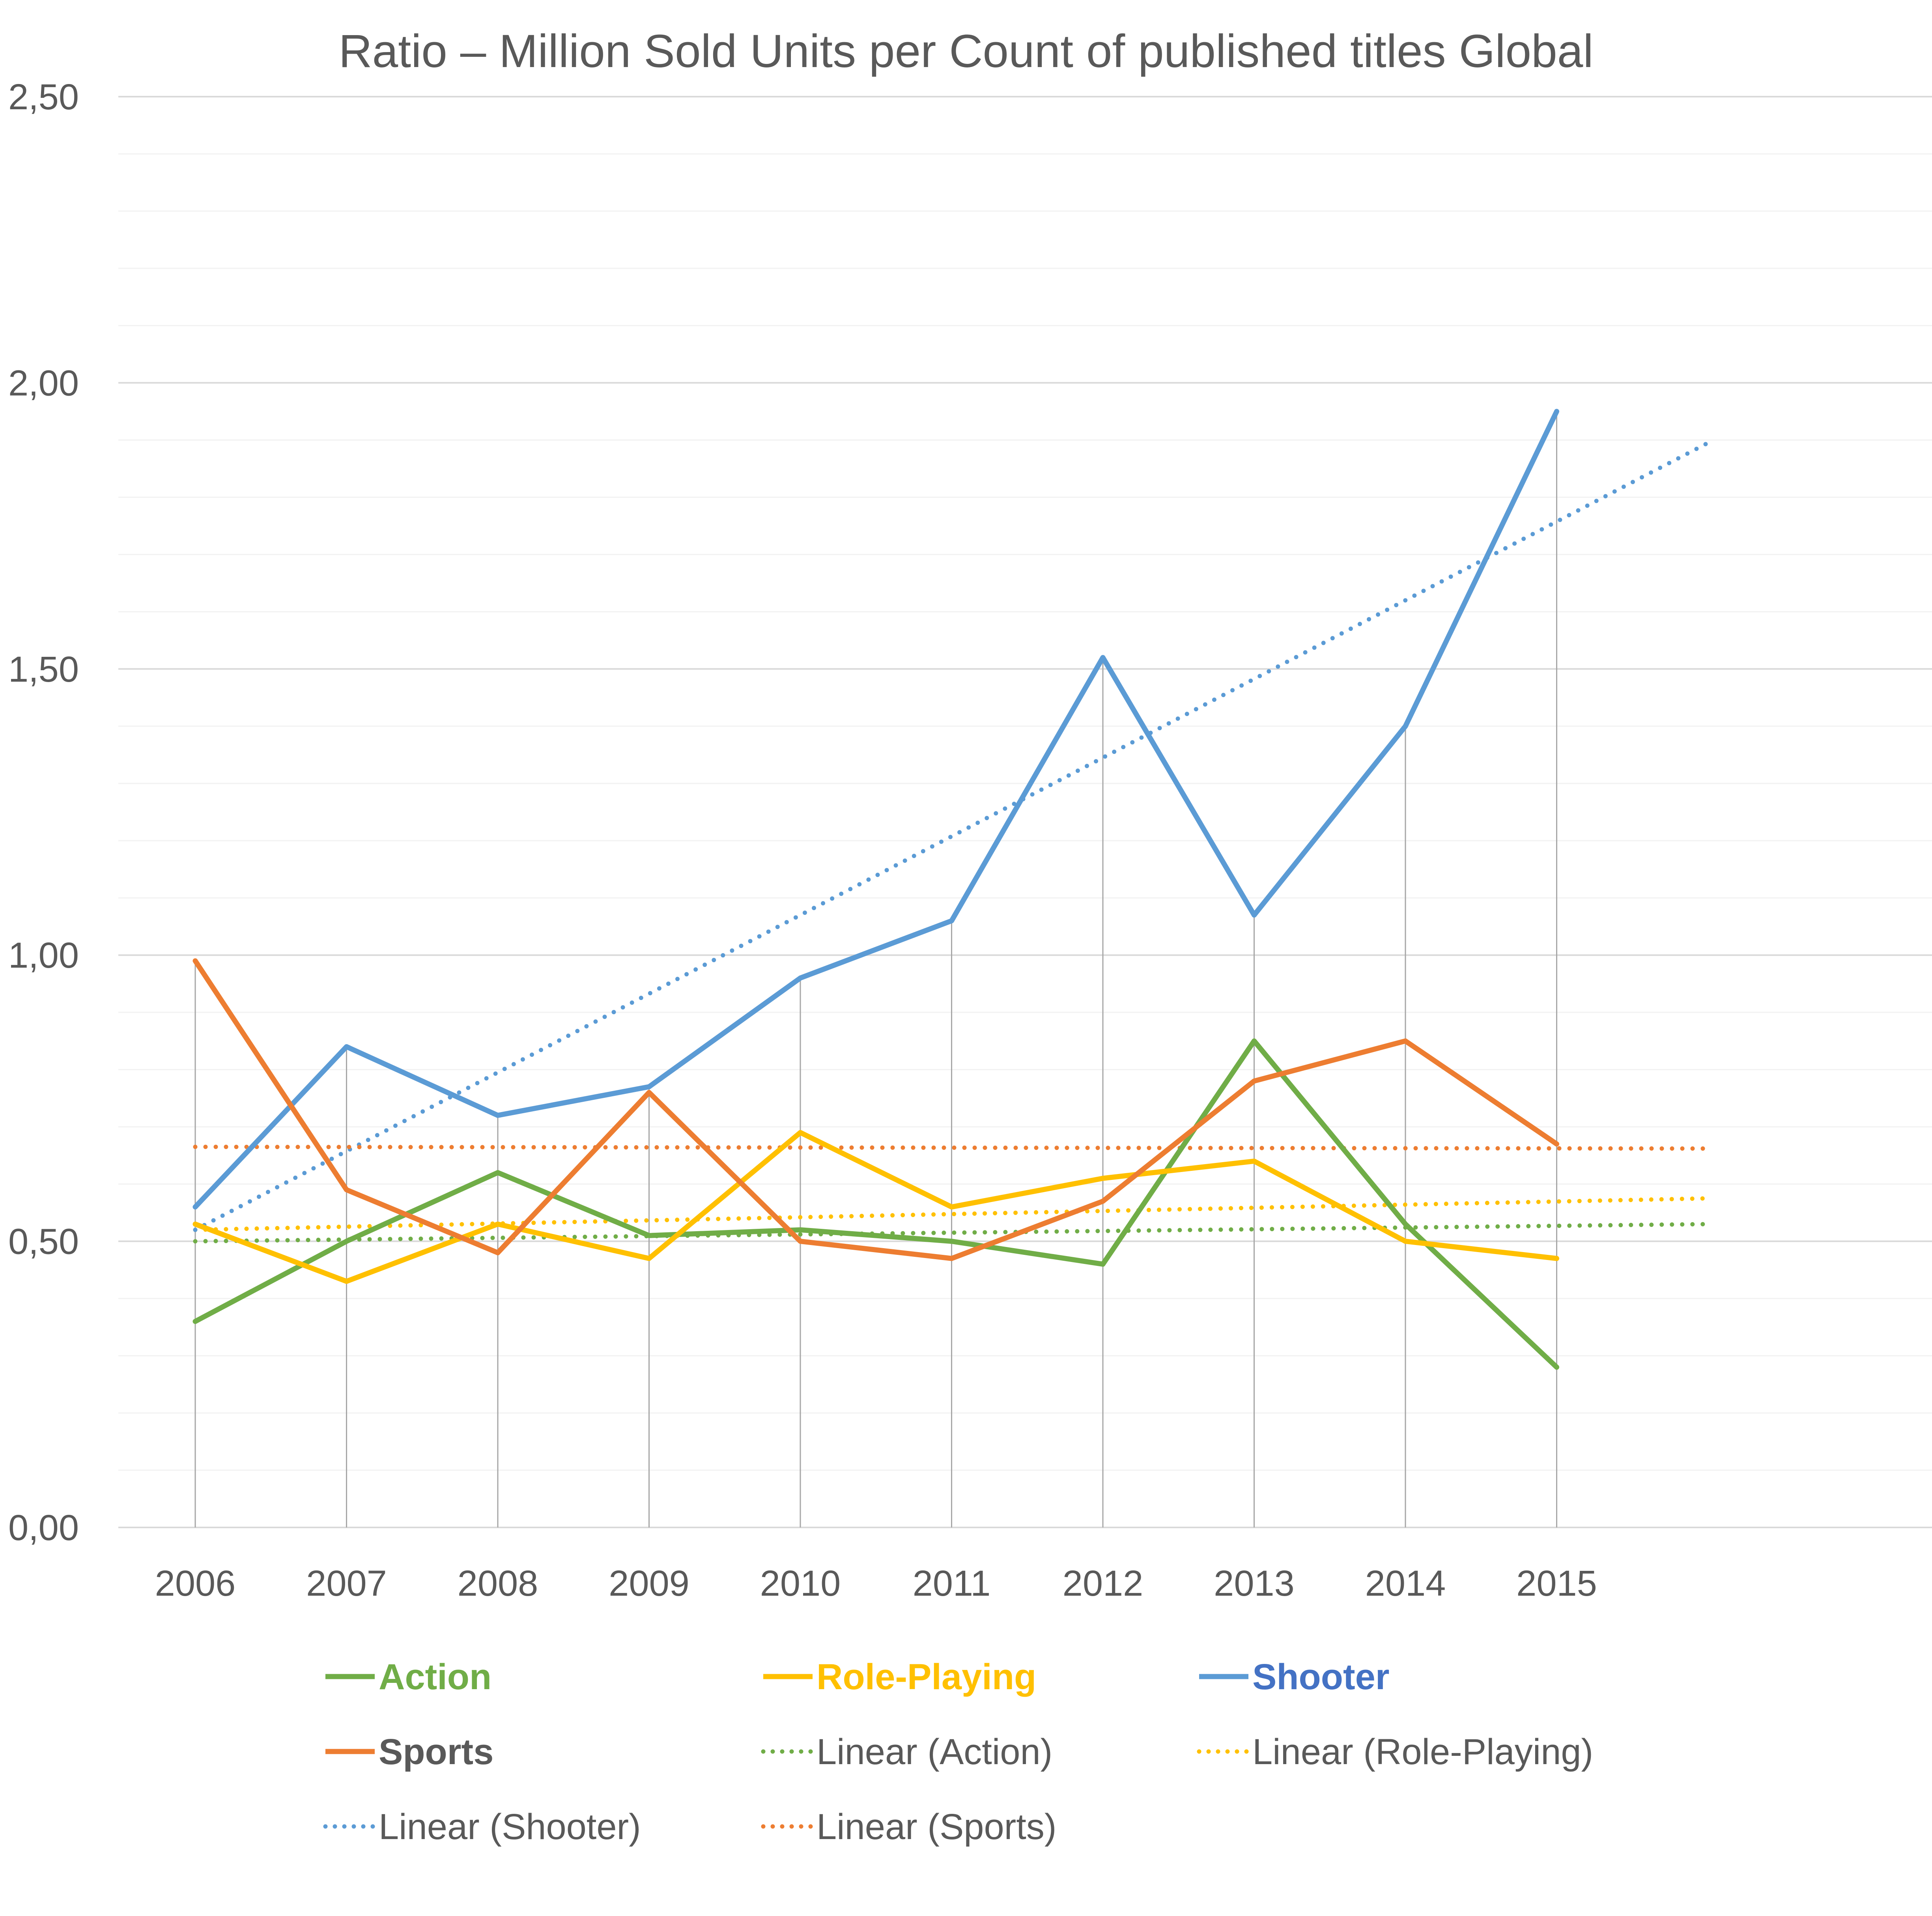 This screenshot has height=1916, width=1932. Describe the element at coordinates (436, 1752) in the screenshot. I see `legend-label: Sports` at that location.